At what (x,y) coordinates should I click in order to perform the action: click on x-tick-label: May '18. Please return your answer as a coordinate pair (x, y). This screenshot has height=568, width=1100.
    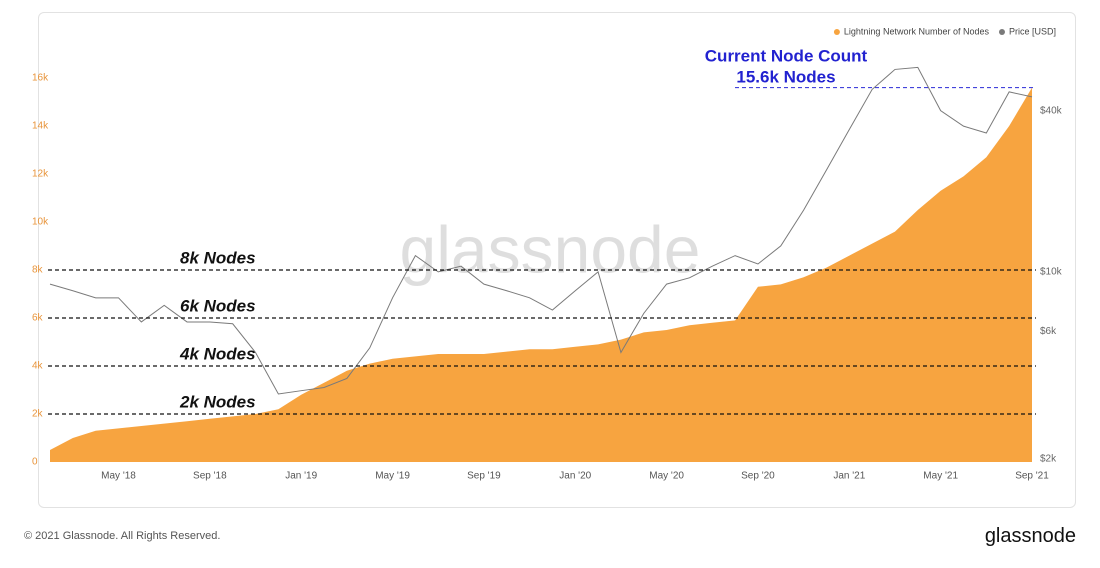
    Looking at the image, I should click on (118, 476).